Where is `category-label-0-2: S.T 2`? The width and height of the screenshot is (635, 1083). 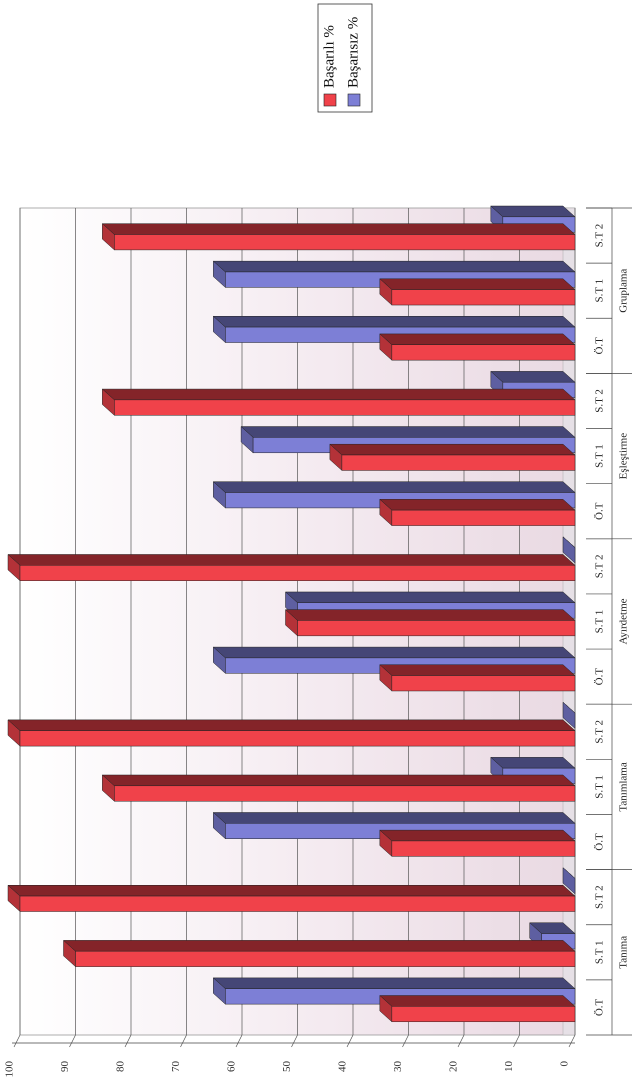
category-label-0-2: S.T 2 is located at coordinates (600, 897).